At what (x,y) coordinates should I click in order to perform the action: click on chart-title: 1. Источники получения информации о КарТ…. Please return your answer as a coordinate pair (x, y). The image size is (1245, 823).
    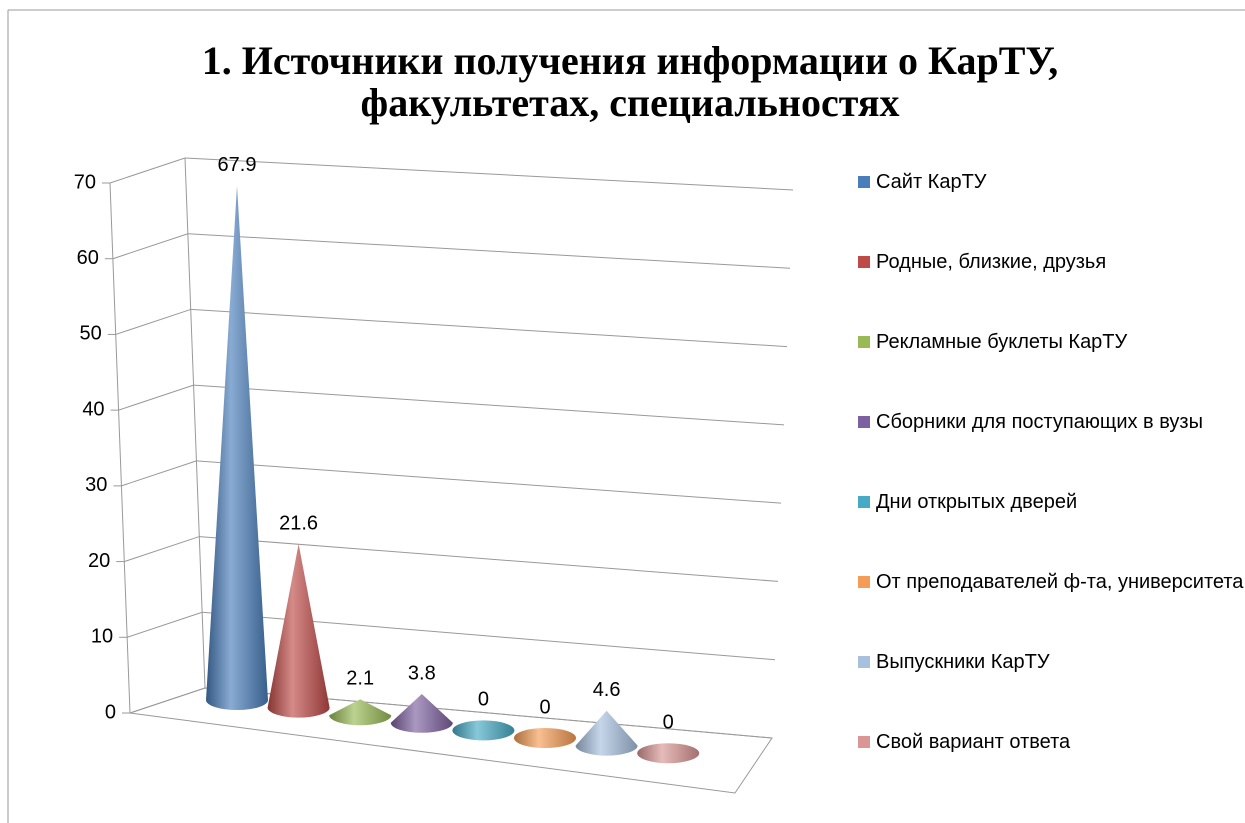
    Looking at the image, I should click on (630, 81).